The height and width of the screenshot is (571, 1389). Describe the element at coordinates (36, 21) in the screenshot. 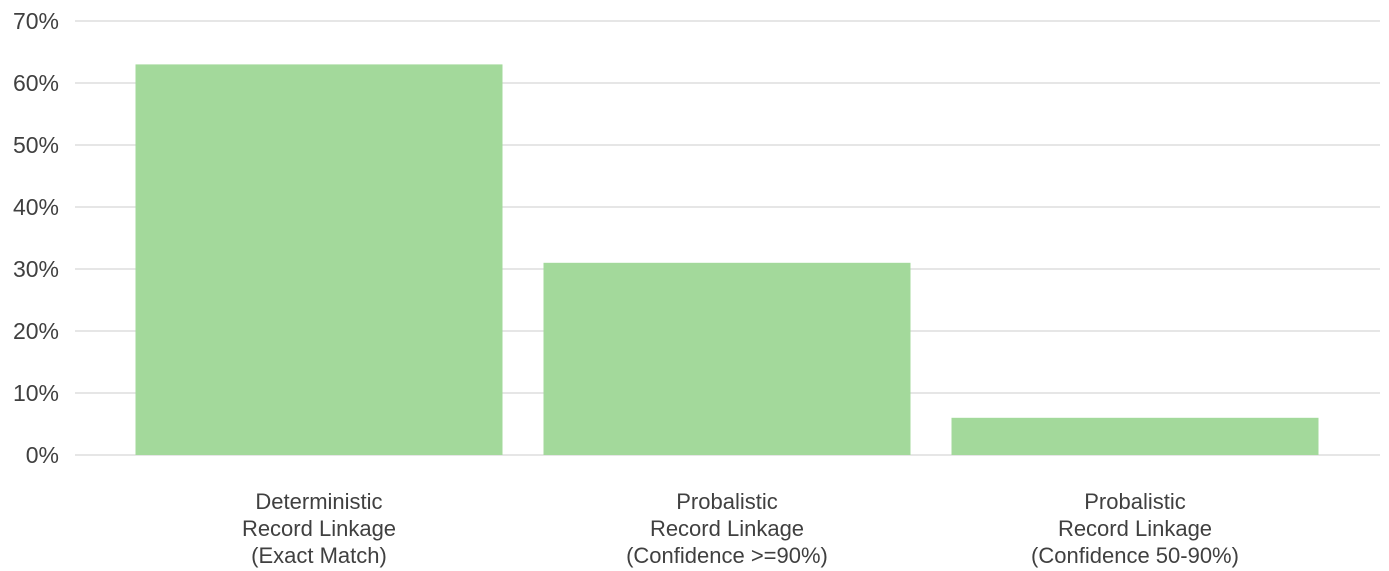

I see `y-tick-label: 70%` at that location.